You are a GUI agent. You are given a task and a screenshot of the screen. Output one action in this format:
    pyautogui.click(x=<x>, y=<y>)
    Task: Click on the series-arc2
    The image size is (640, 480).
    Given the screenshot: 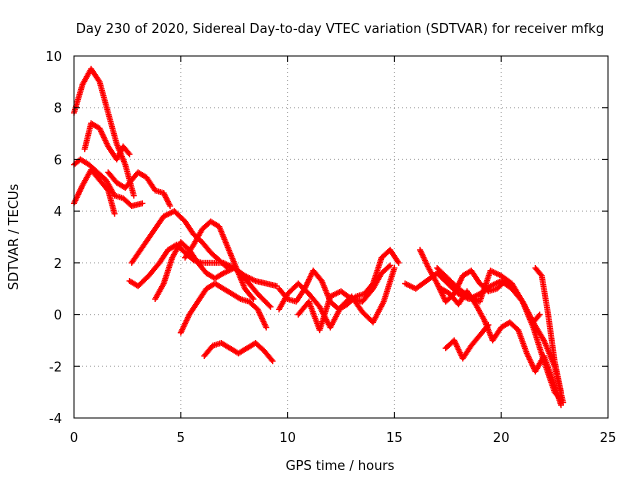 What is the action you would take?
    pyautogui.click(x=107, y=141)
    